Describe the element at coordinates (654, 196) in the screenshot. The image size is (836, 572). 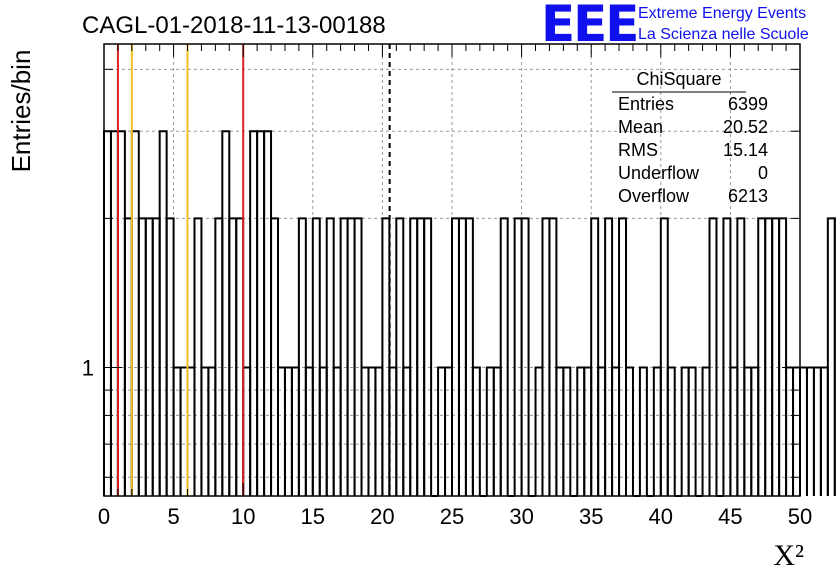
I see `stats-label: Overflow` at that location.